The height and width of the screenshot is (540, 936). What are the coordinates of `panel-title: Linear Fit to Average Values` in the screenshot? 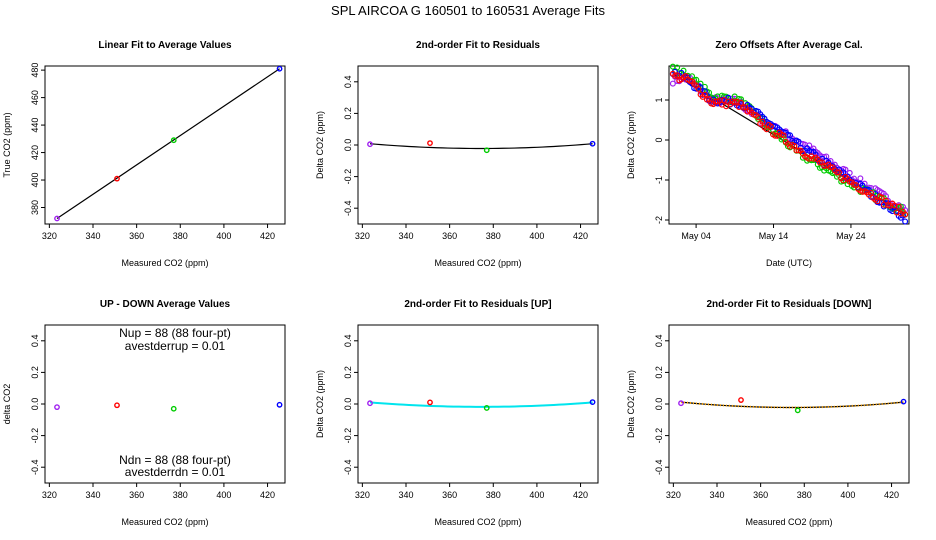 It's located at (165, 45).